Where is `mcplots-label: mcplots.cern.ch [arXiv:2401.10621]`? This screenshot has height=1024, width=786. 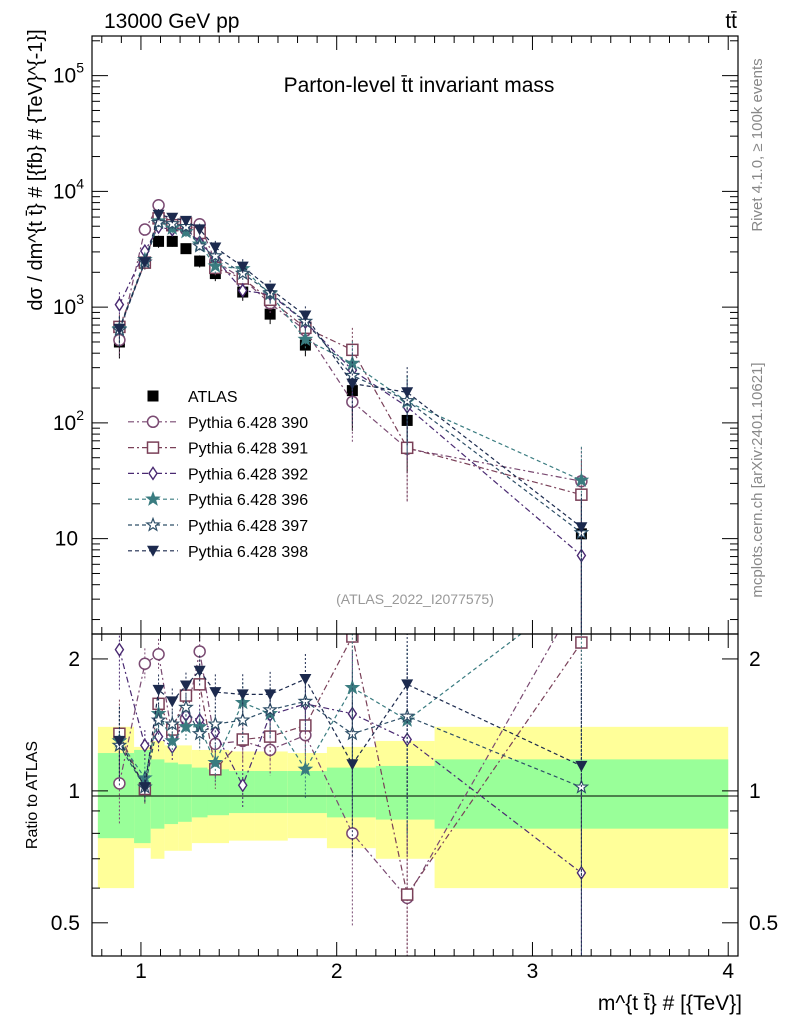 mcplots-label: mcplots.cern.ch [arXiv:2401.10621] is located at coordinates (757, 479).